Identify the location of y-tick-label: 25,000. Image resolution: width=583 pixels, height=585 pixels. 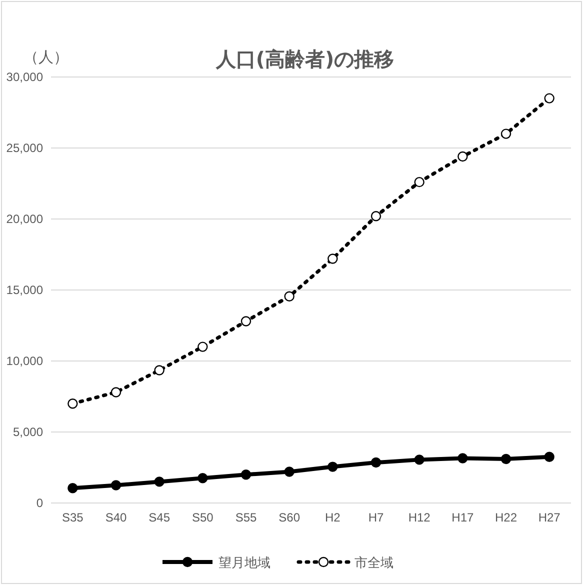
(25, 147).